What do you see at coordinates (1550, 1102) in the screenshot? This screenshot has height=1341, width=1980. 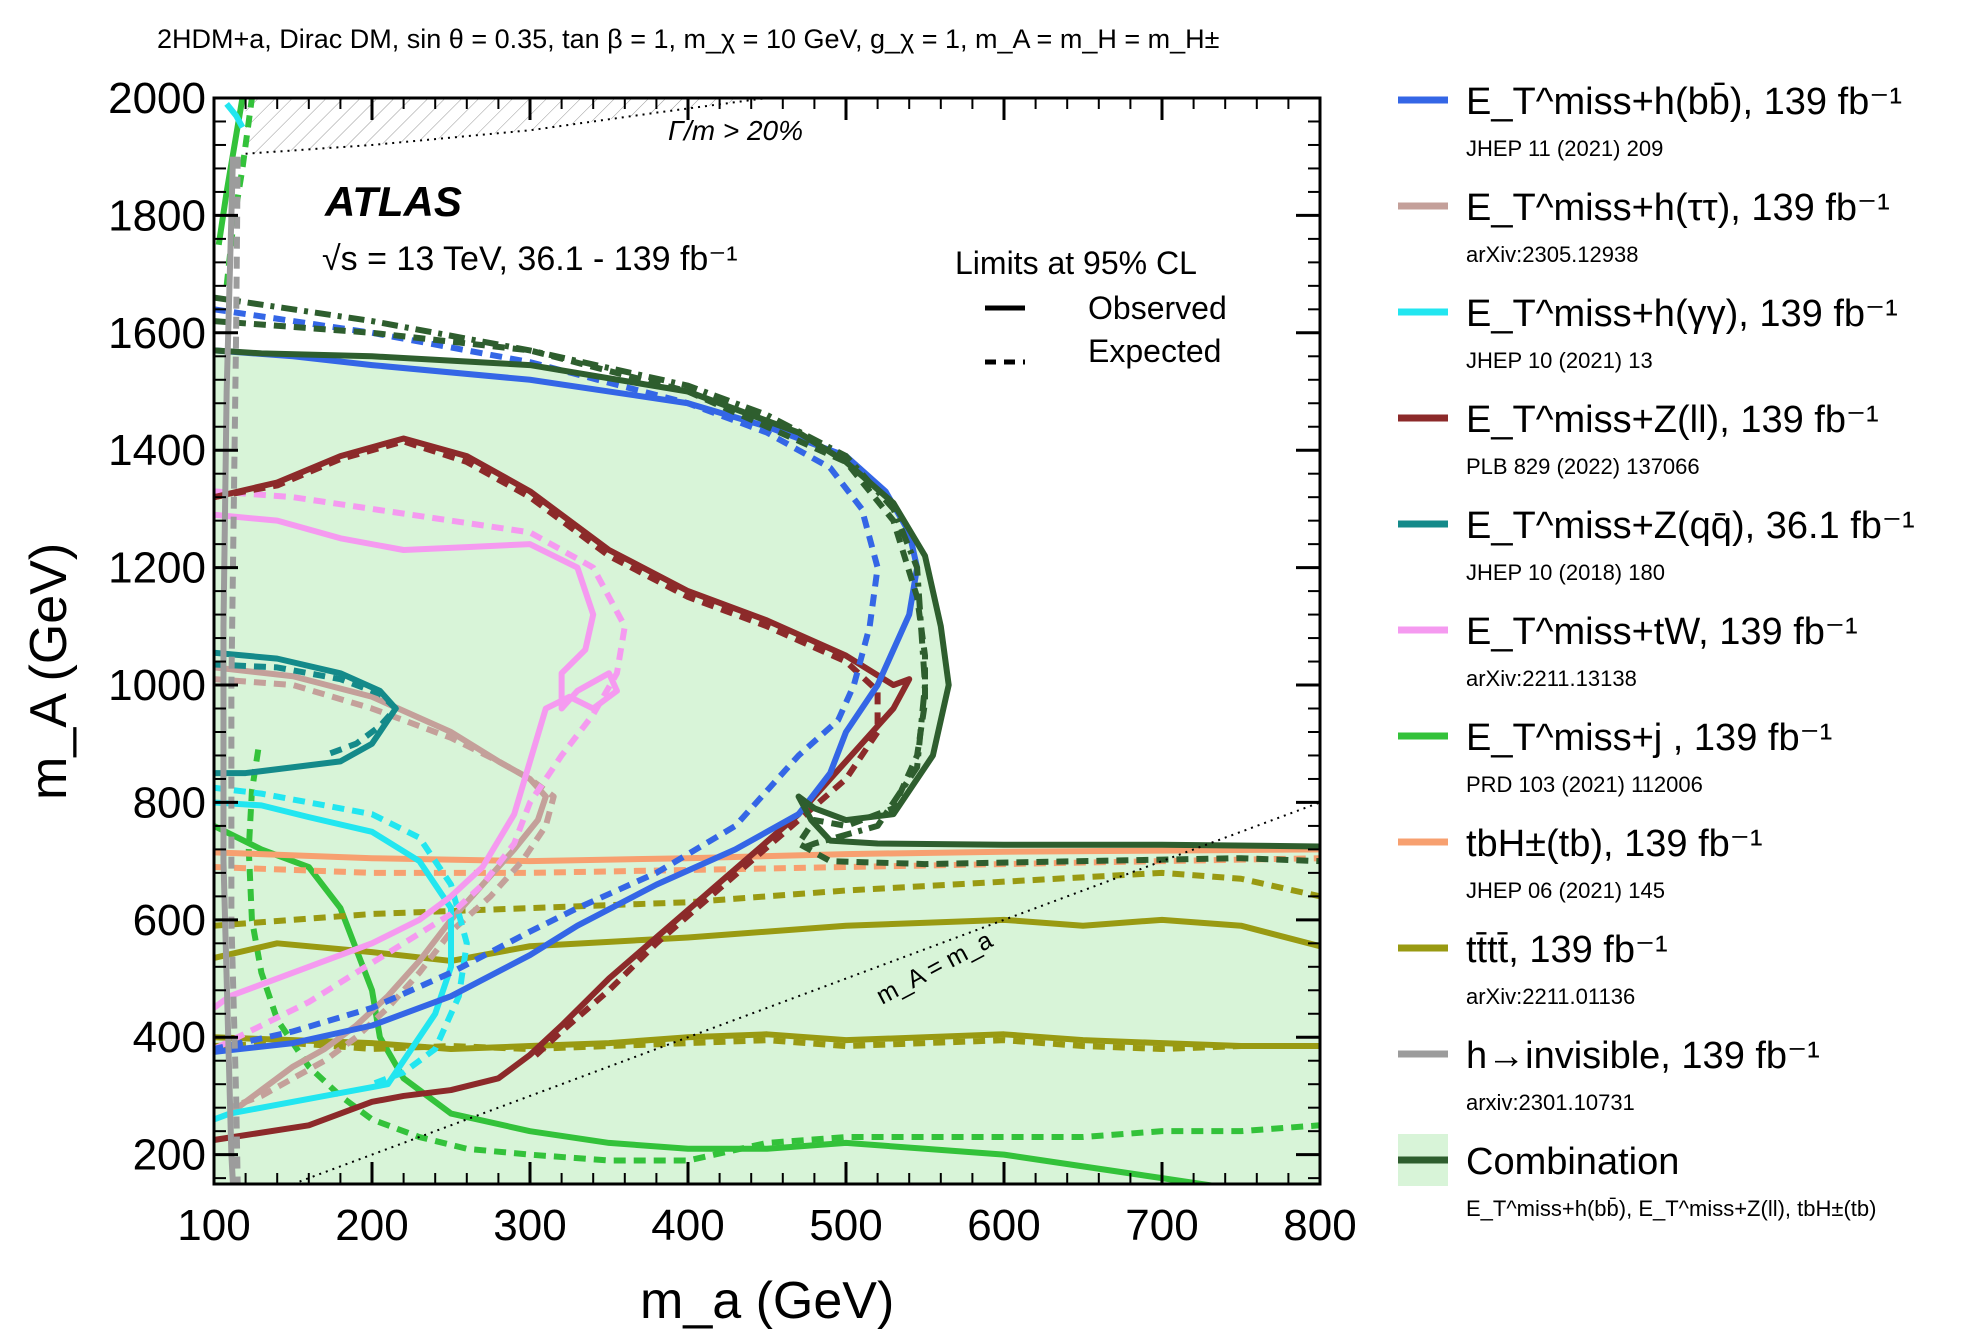 I see `legend-ref-hinv: arxiv:2301.10731` at bounding box center [1550, 1102].